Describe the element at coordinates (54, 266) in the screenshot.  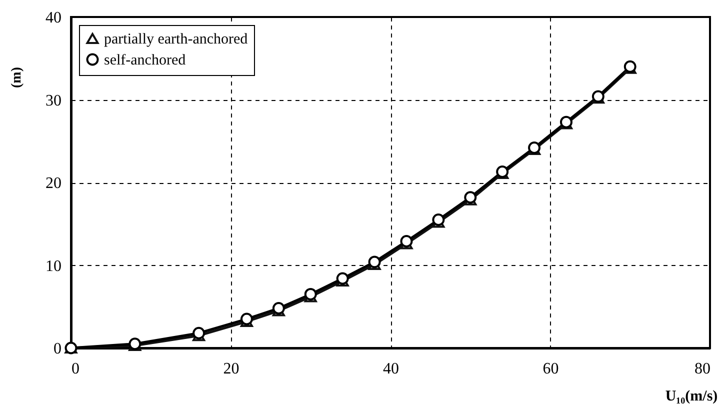
I see `y-tick-label: 10` at that location.